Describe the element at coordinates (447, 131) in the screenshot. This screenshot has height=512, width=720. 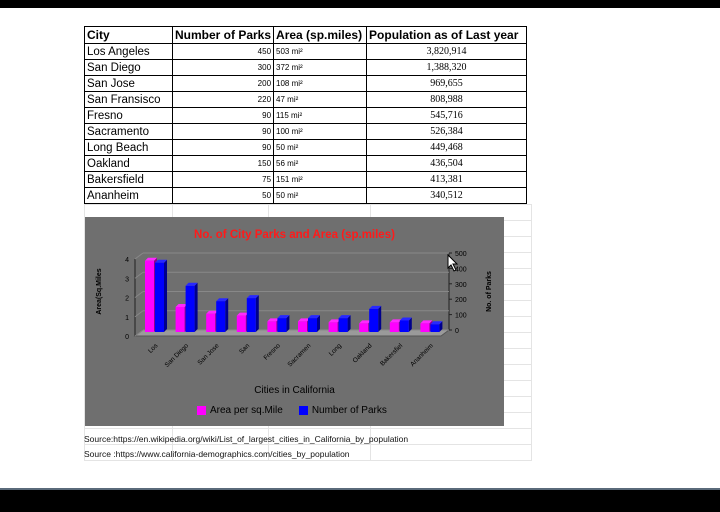
I see `cell-population: 526,384` at that location.